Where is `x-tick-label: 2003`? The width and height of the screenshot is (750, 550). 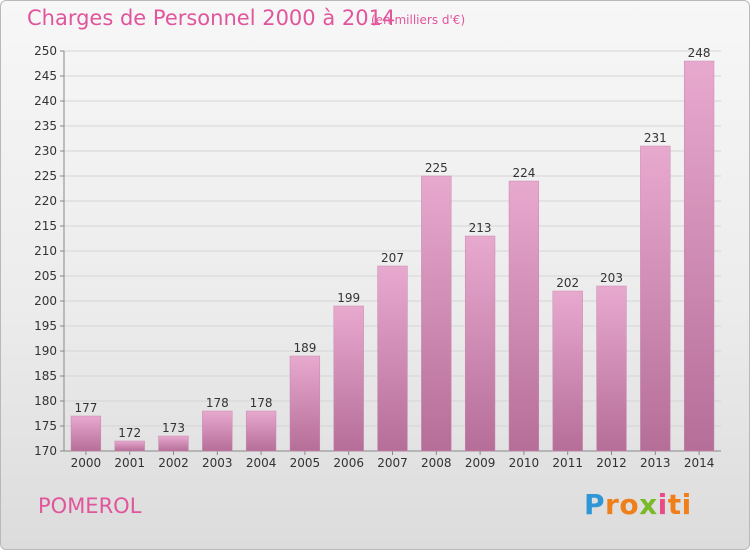 x-tick-label: 2003 is located at coordinates (217, 463).